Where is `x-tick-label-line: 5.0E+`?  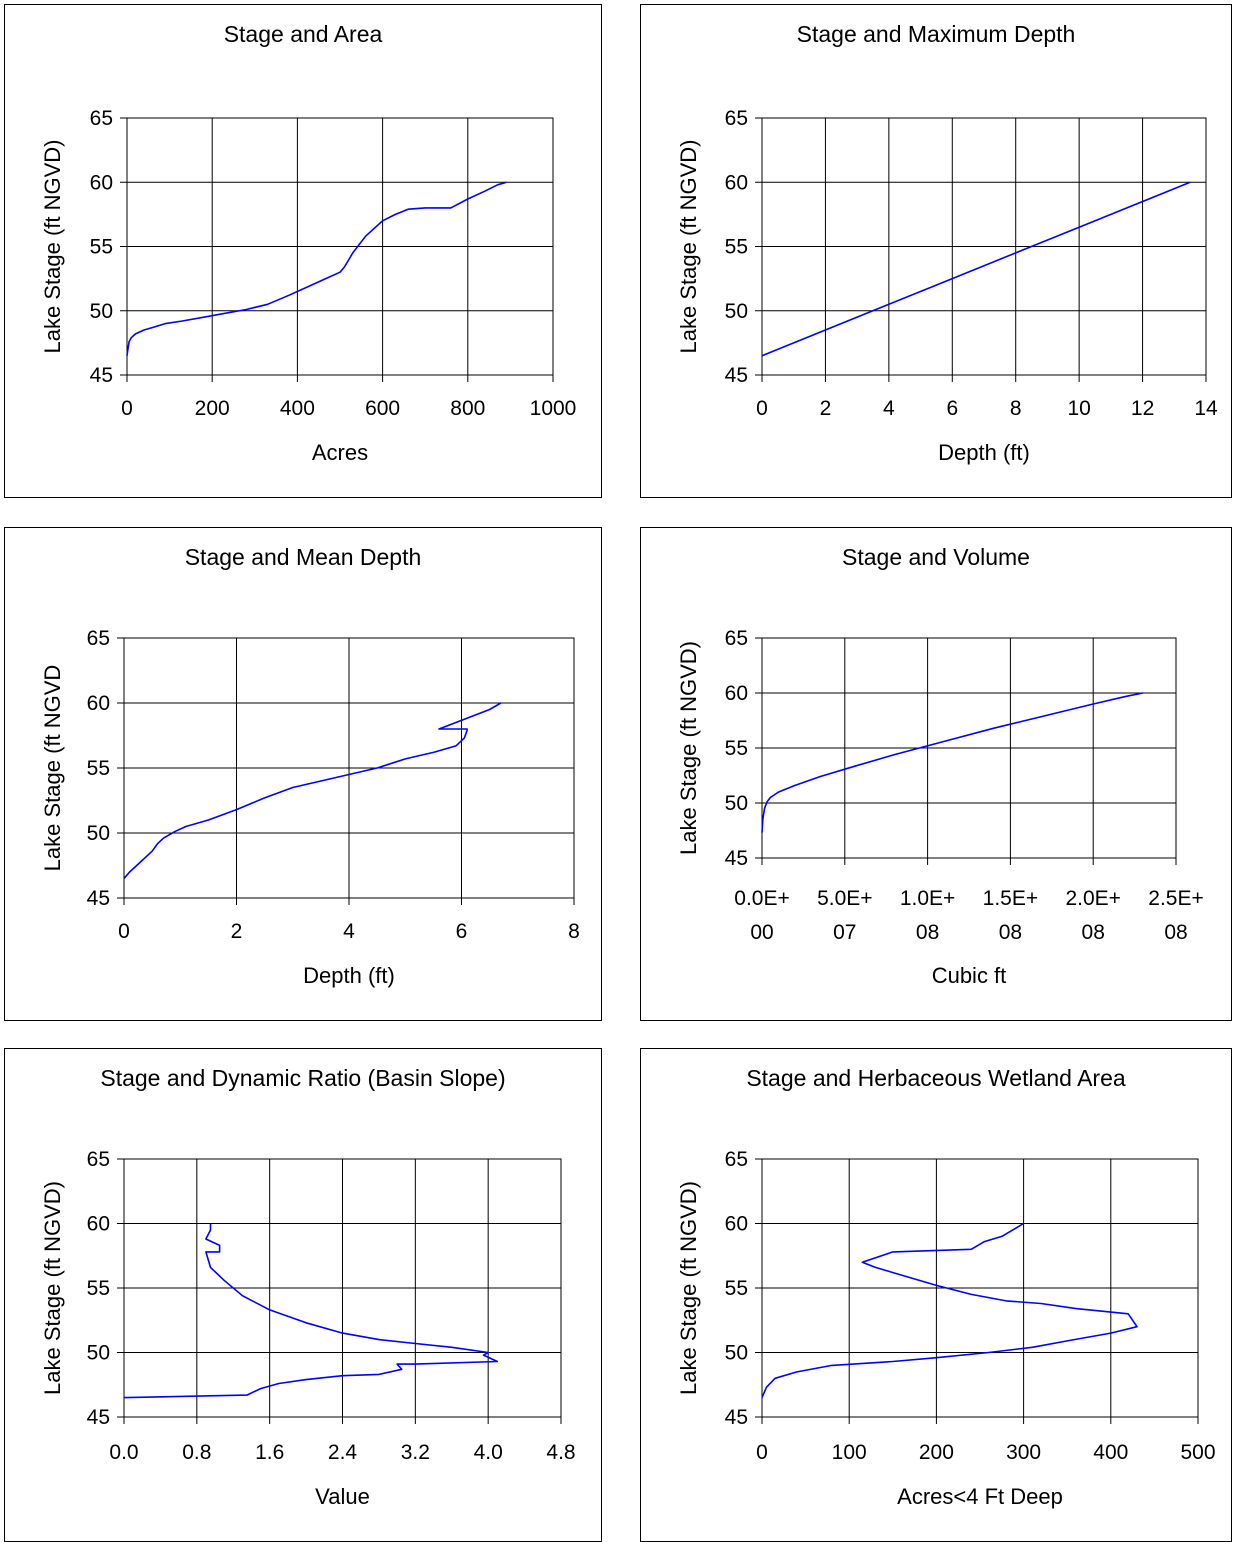 x-tick-label-line: 5.0E+ is located at coordinates (844, 898).